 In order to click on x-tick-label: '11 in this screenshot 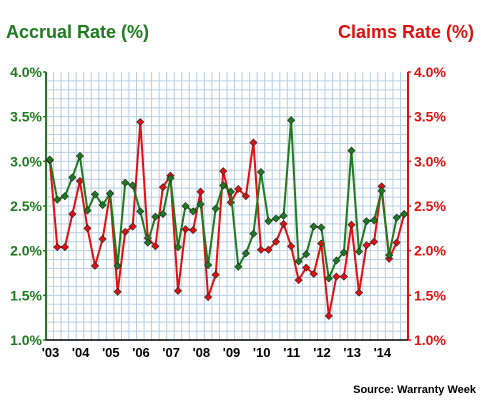, I will do `click(291, 352)`.